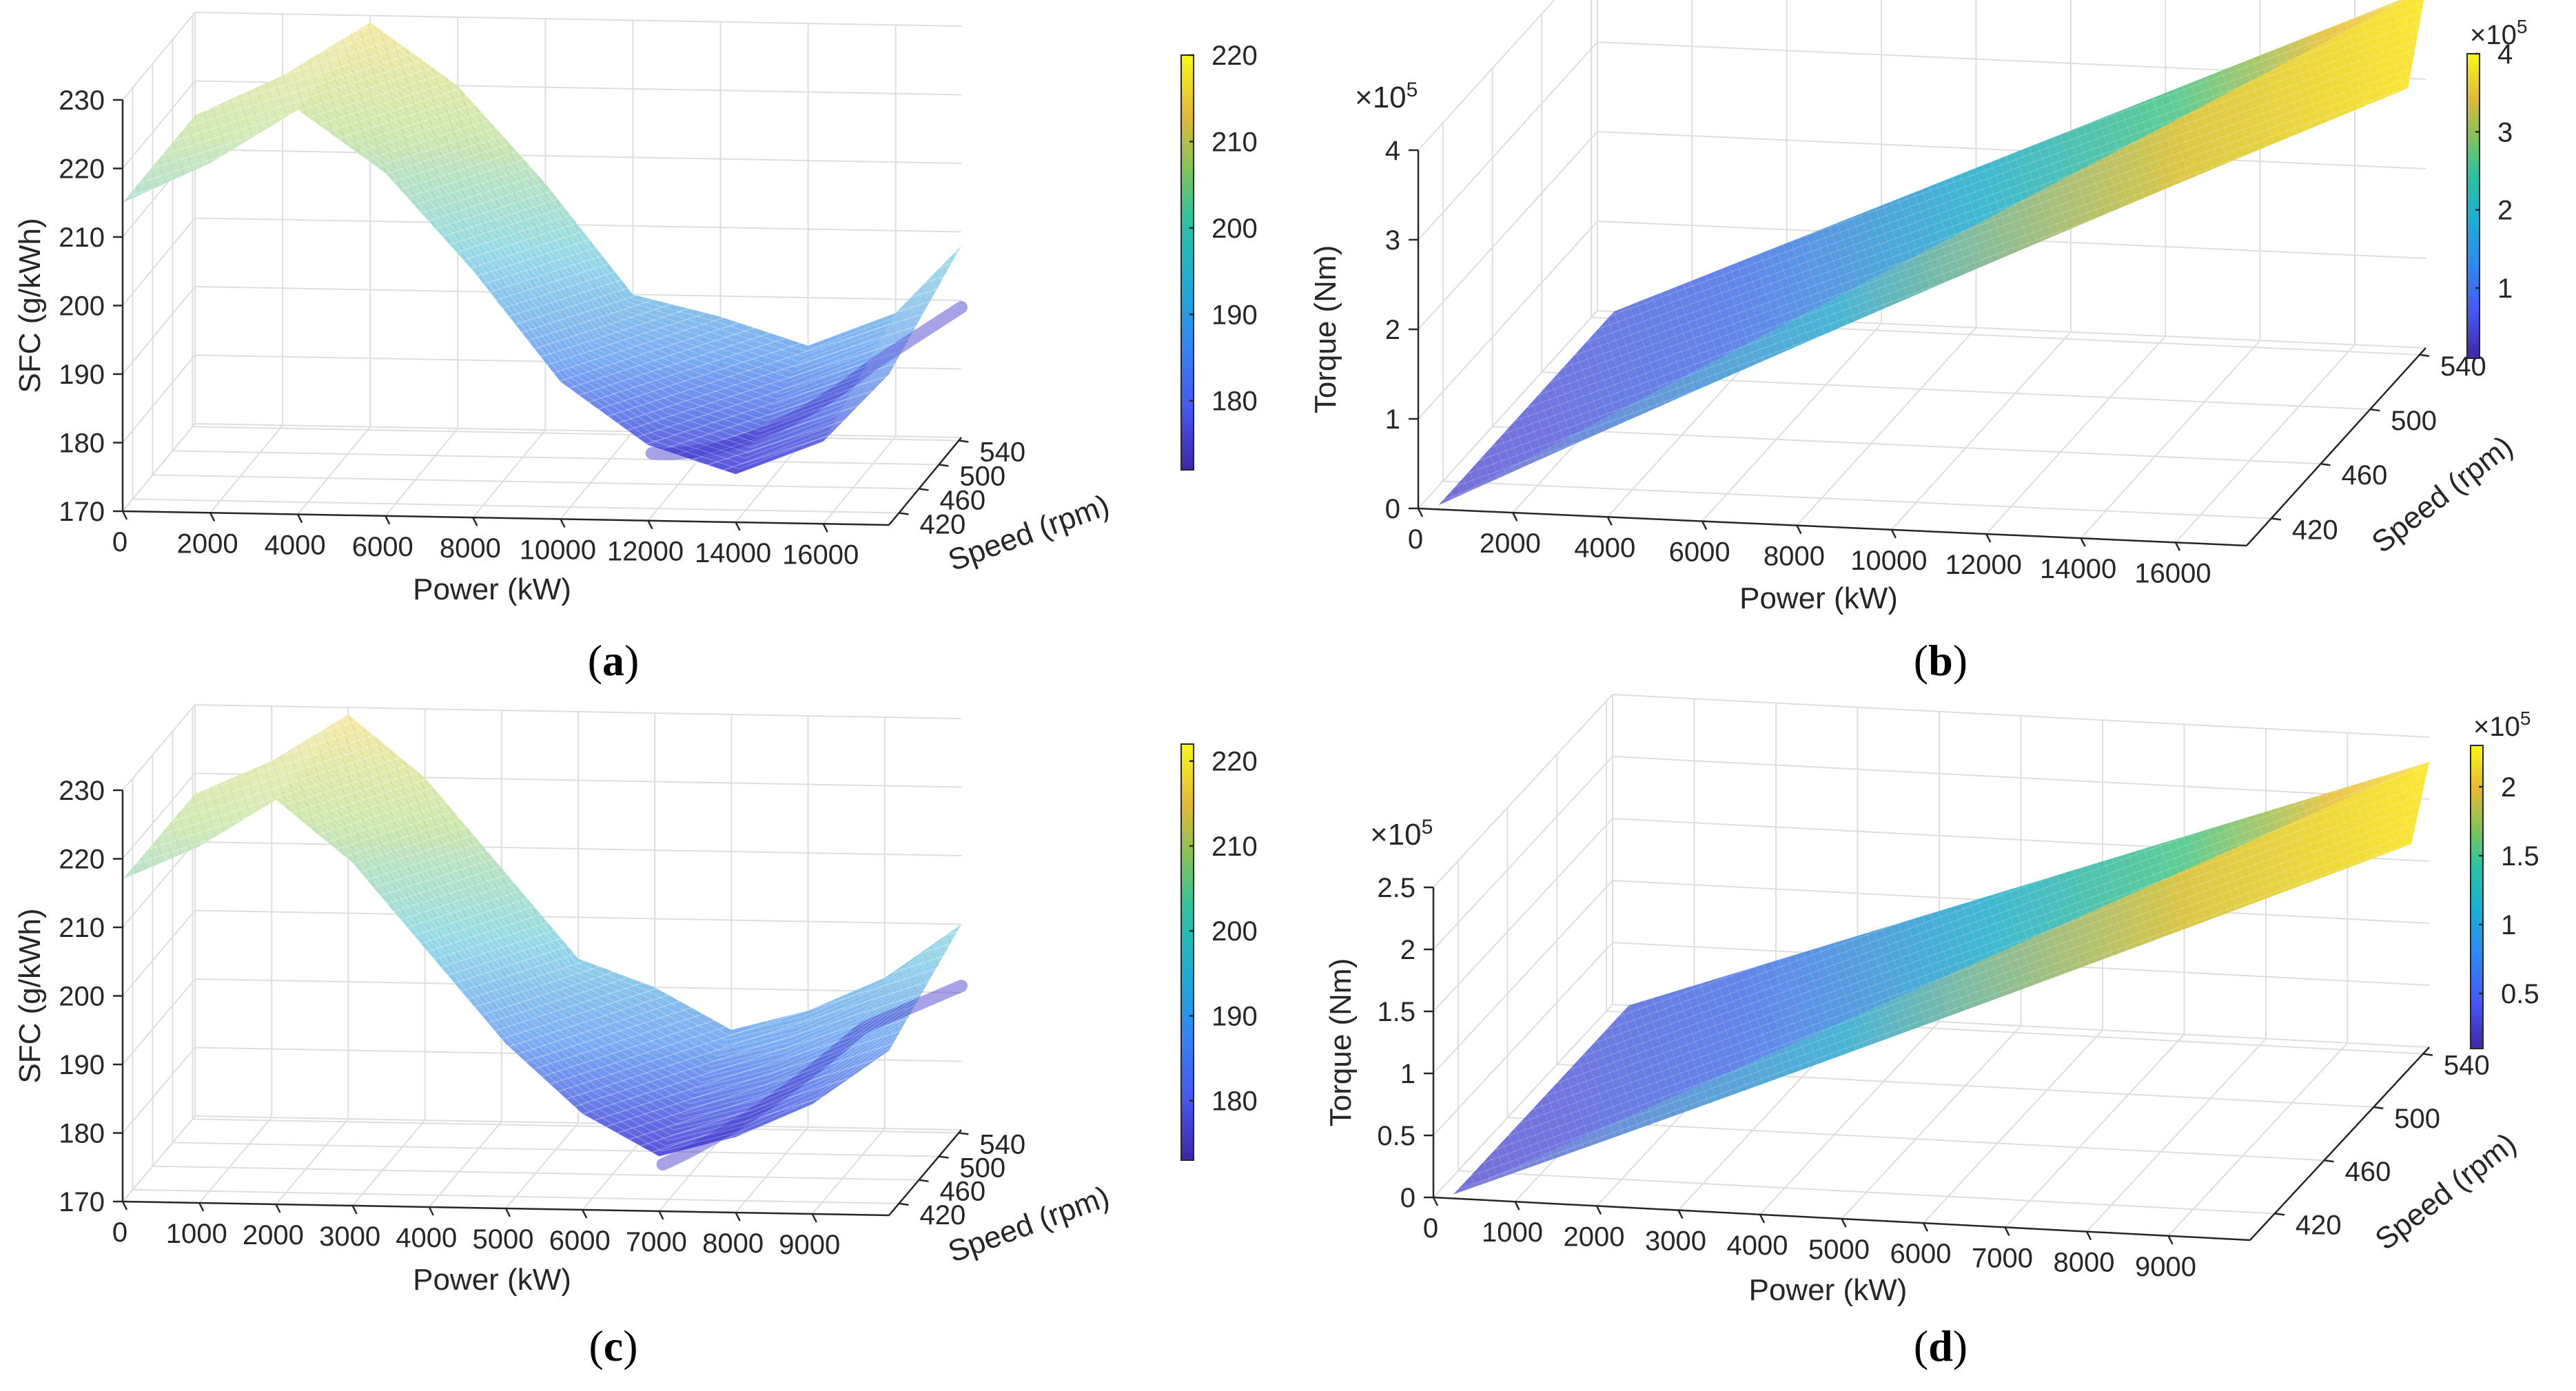 This screenshot has width=2576, height=1391. Describe the element at coordinates (2520, 994) in the screenshot. I see `colorbar-tick-label: 0.5` at that location.